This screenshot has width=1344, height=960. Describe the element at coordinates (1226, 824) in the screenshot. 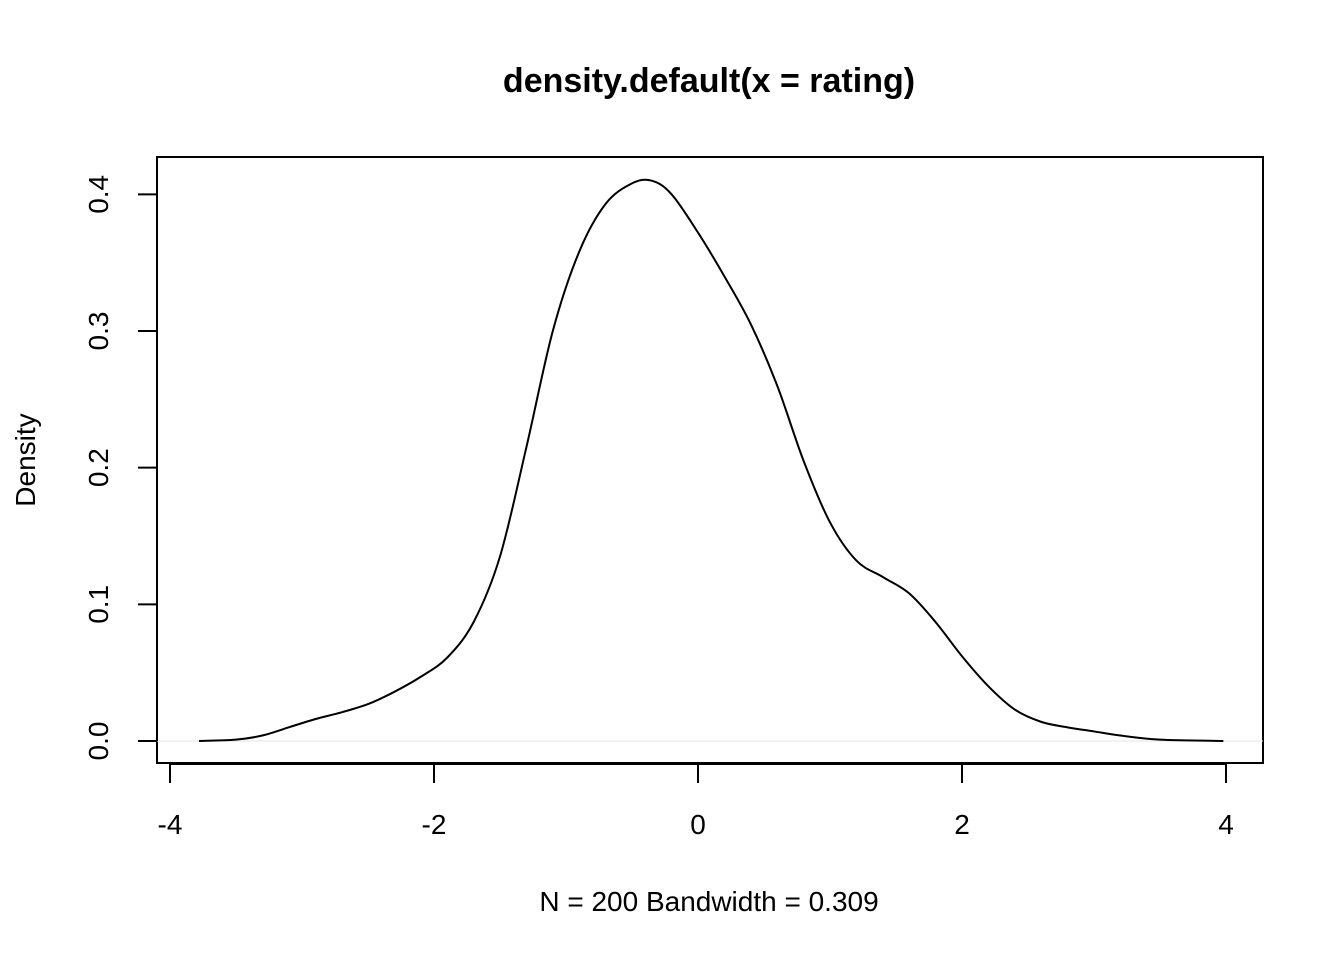

I see `x-tick-label: 4` at that location.